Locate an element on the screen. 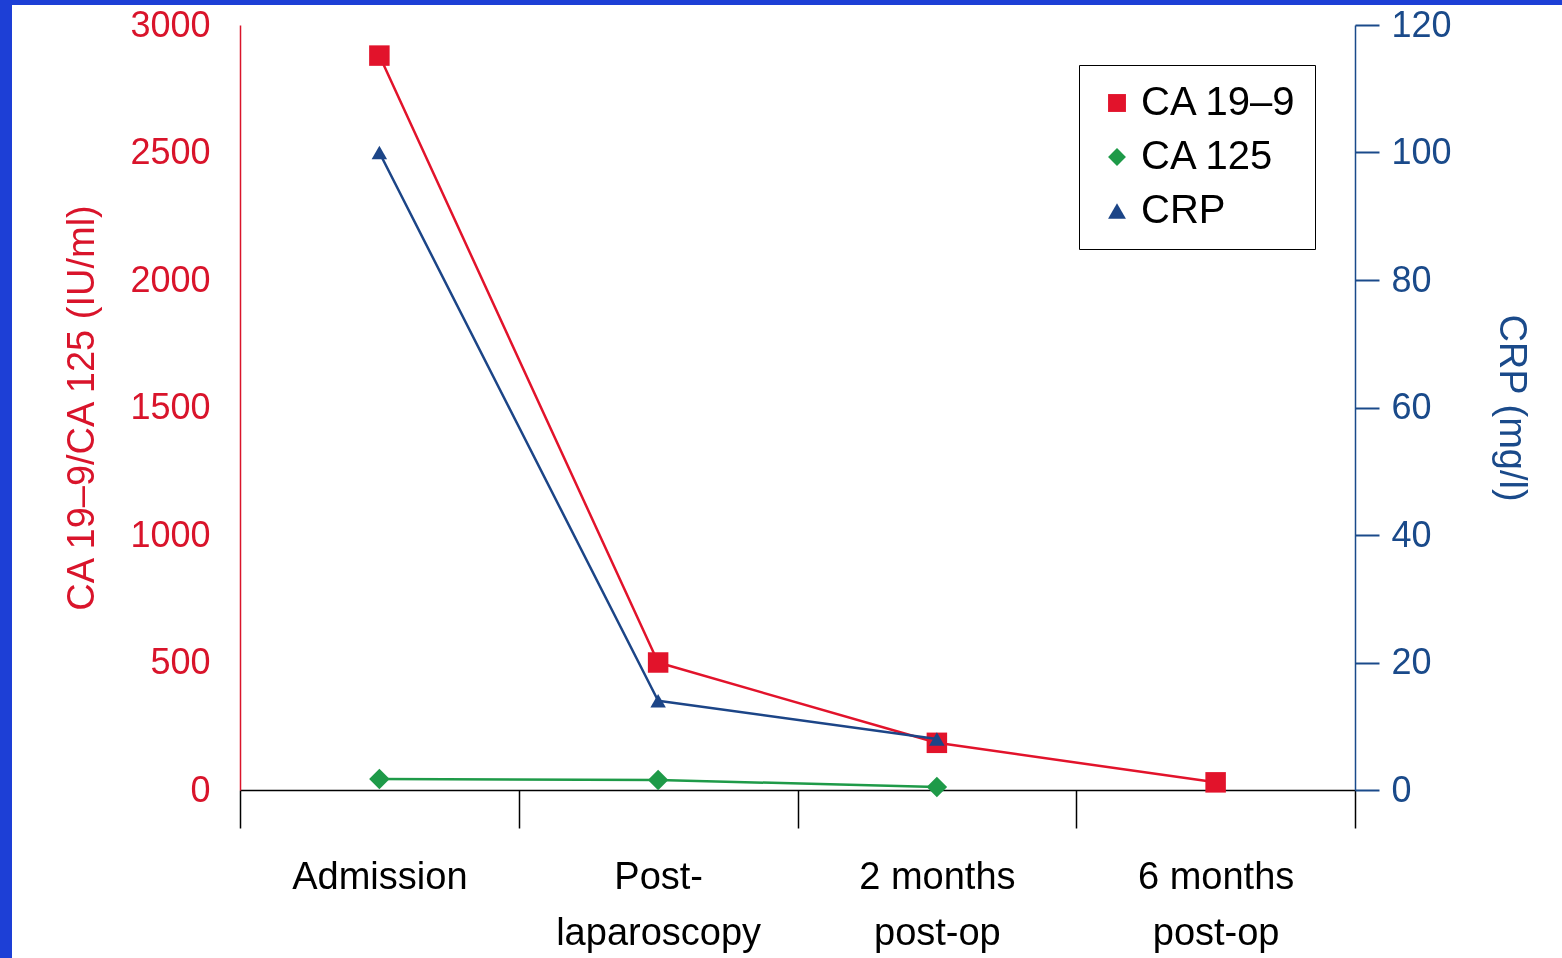 This screenshot has height=958, width=1562. y2-tick-label: 120 is located at coordinates (1421, 24).